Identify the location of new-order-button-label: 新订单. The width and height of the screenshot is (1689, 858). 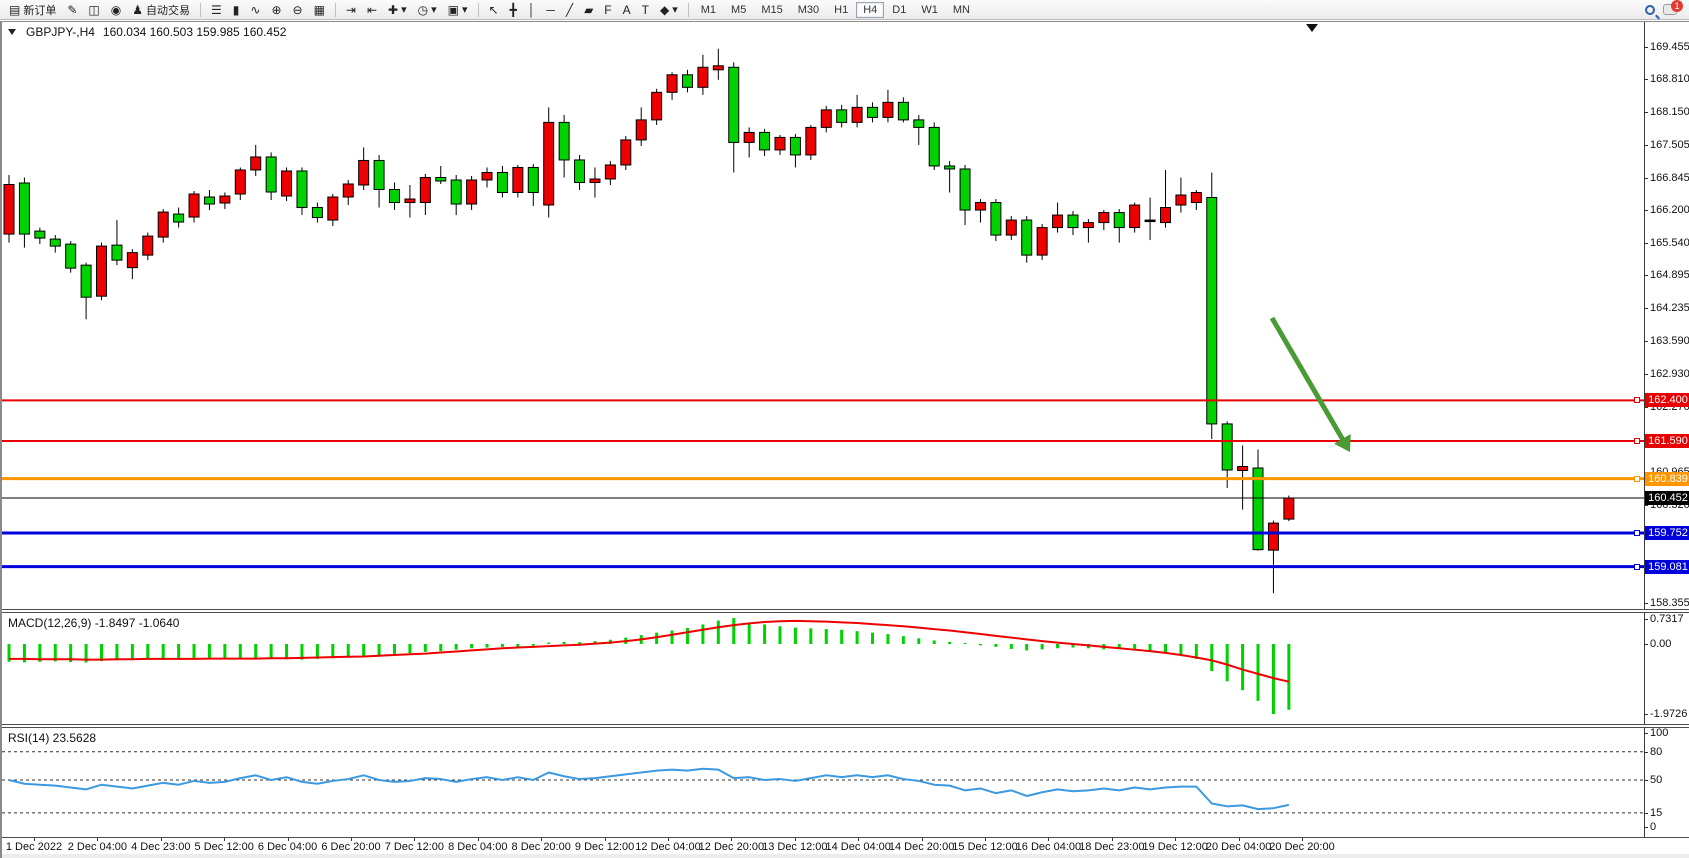
(40, 10).